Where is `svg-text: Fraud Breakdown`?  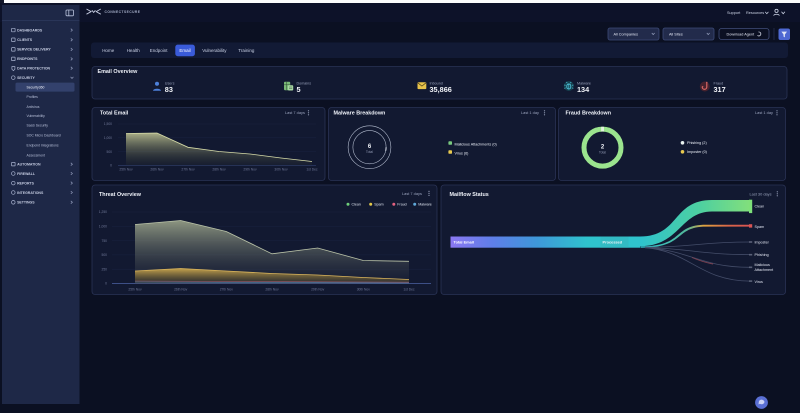
svg-text: Fraud Breakdown is located at coordinates (589, 114).